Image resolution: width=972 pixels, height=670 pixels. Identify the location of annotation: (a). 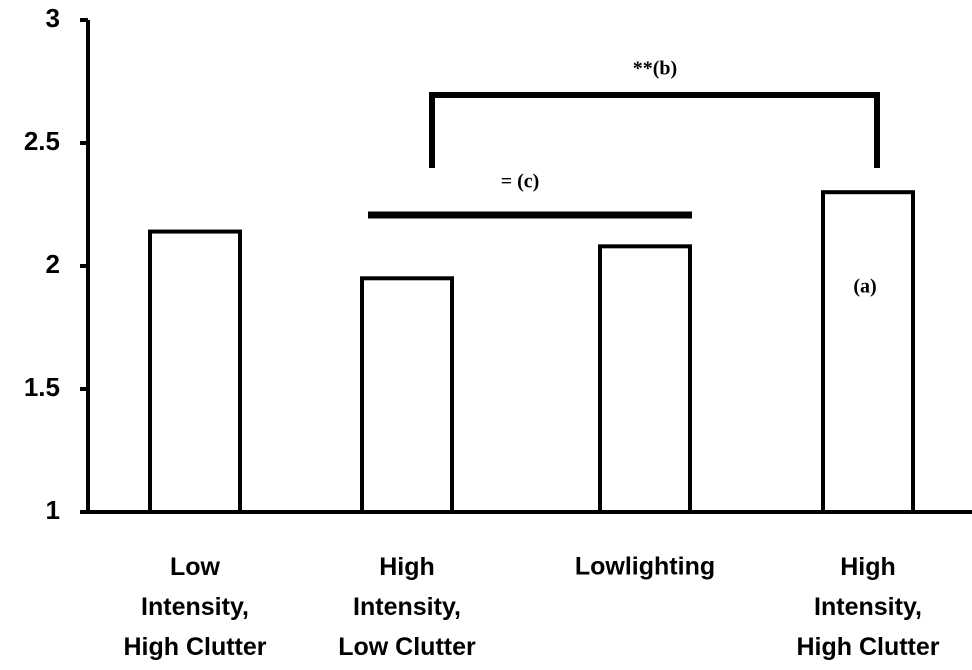
(864, 287).